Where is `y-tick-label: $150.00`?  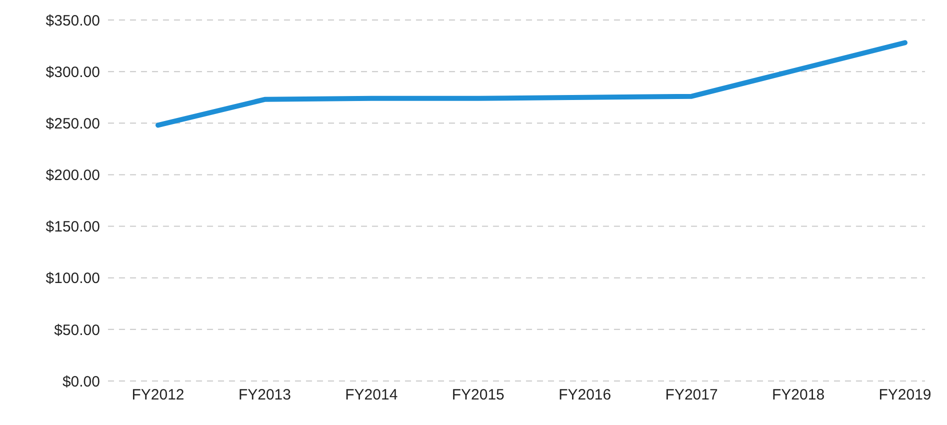 y-tick-label: $150.00 is located at coordinates (73, 227).